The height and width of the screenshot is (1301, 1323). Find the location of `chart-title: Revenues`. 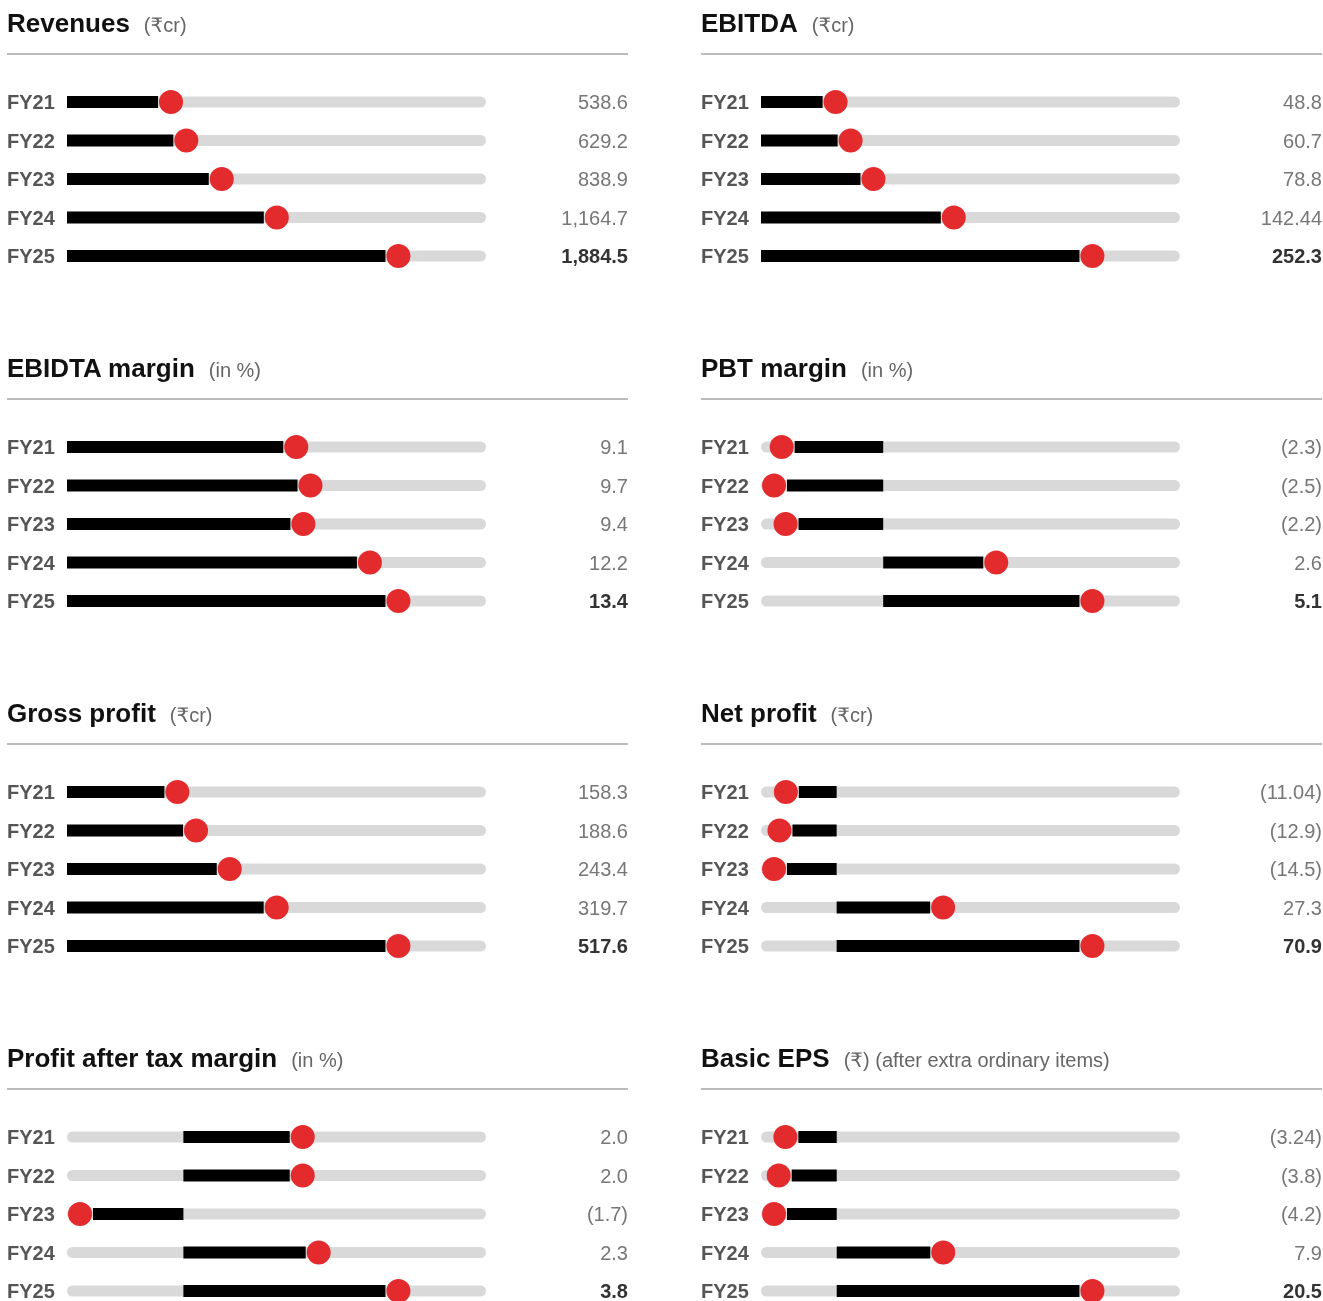

chart-title: Revenues is located at coordinates (68, 23).